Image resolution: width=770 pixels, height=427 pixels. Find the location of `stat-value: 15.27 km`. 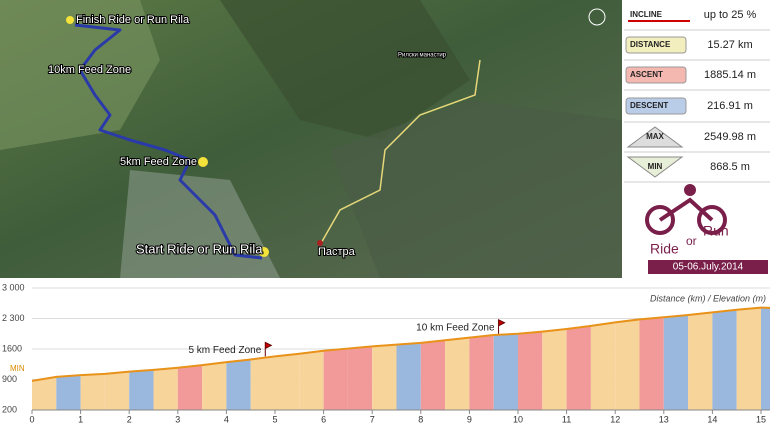

stat-value: 15.27 km is located at coordinates (729, 45).